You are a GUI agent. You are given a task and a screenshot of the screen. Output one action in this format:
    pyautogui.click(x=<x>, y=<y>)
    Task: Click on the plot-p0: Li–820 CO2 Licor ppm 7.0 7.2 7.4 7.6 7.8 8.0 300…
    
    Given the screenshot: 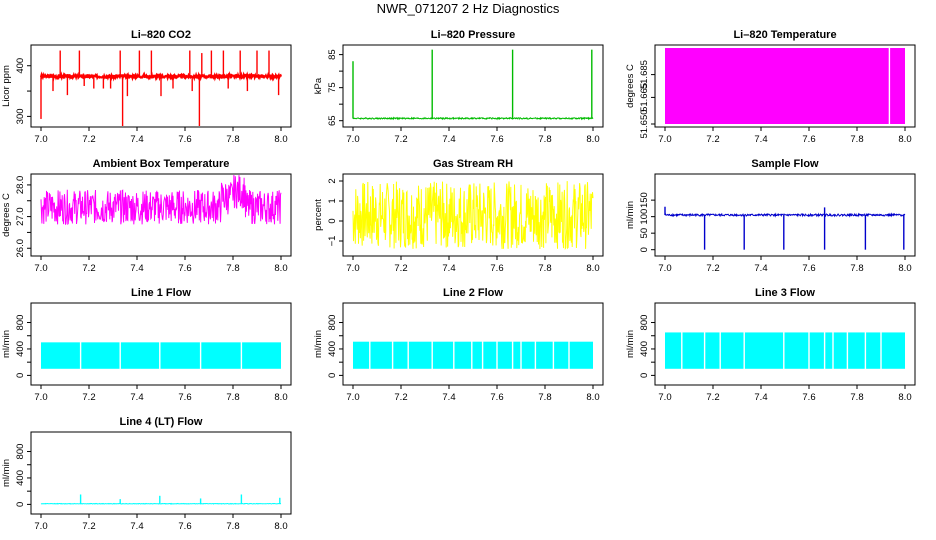 What is the action you would take?
    pyautogui.click(x=146, y=87)
    